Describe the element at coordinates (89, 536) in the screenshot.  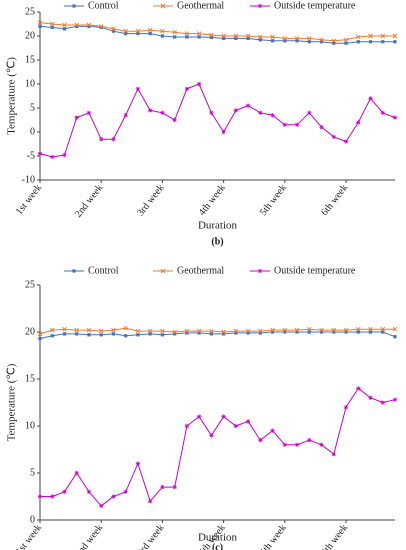
I see `x-tick-label: 2nd week` at that location.